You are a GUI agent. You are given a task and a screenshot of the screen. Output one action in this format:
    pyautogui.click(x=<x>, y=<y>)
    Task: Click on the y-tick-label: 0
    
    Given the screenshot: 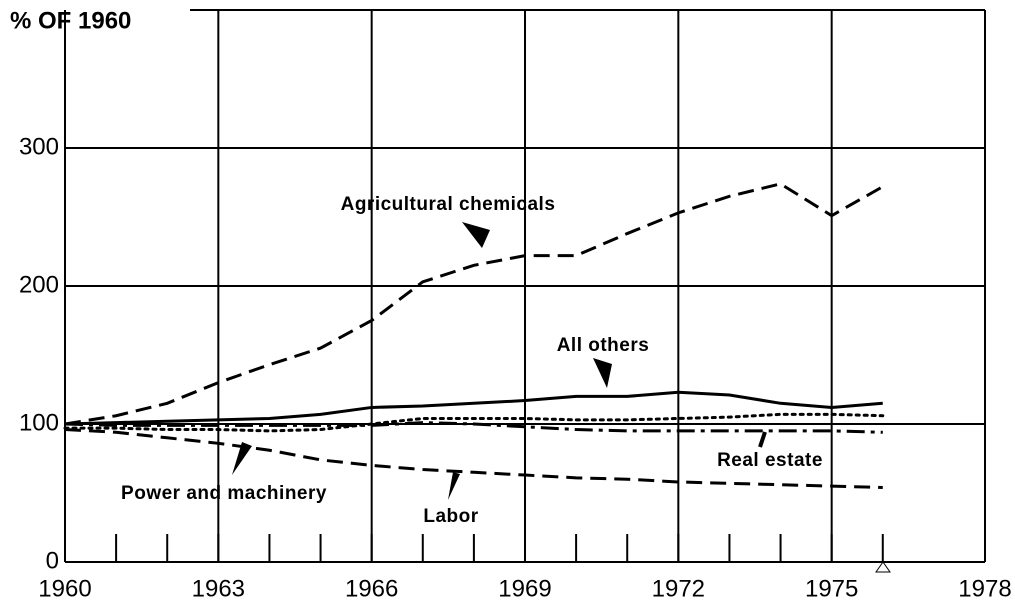 What is the action you would take?
    pyautogui.click(x=52, y=560)
    